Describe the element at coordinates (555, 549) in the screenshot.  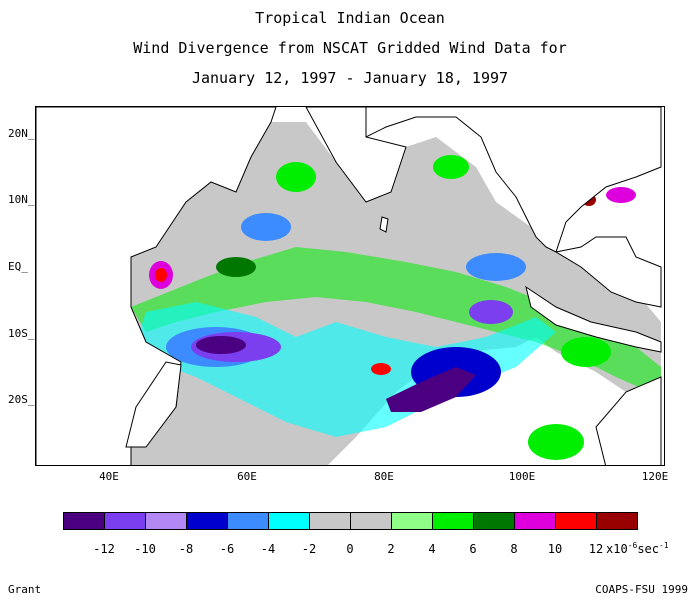
I see `legend-tick-label: 10` at that location.